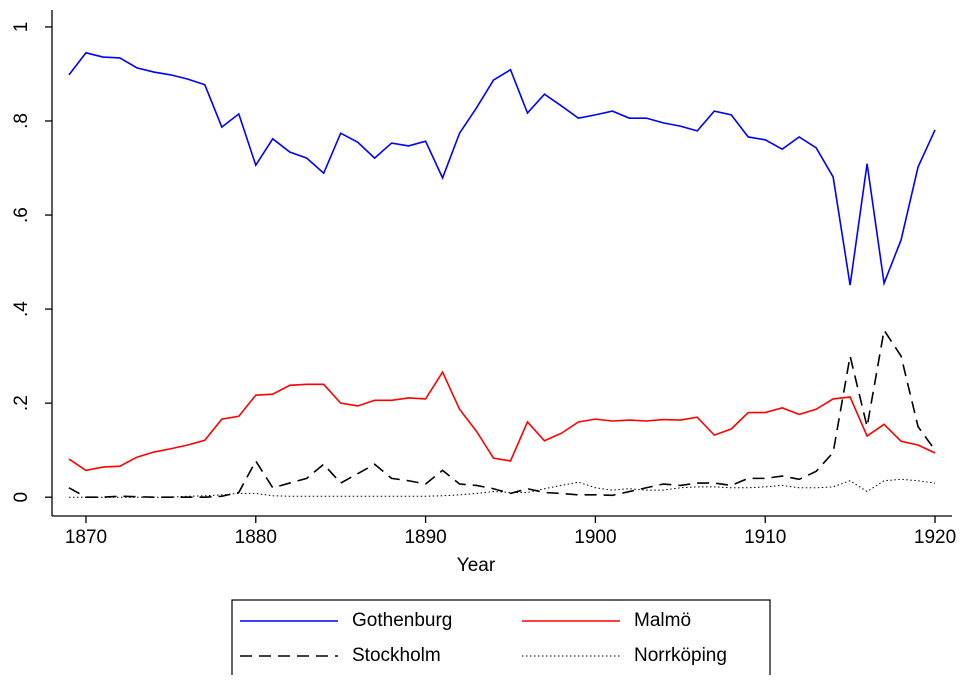  Describe the element at coordinates (86, 537) in the screenshot. I see `x-tick-label: 1870` at that location.